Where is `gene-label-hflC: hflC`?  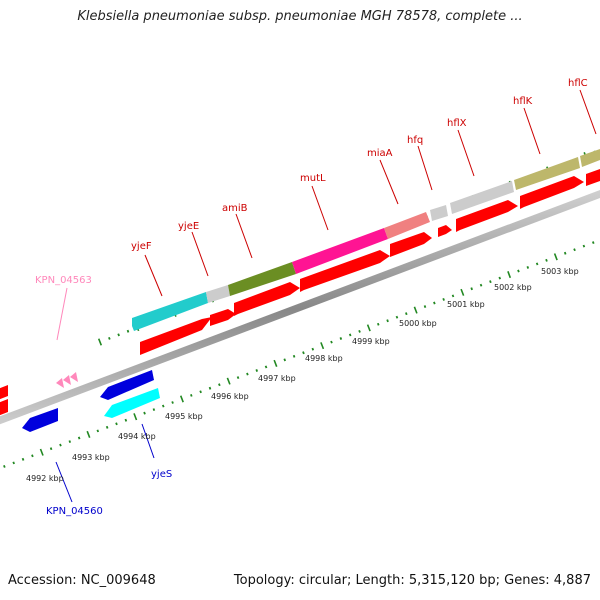 gene-label-hflC: hflC is located at coordinates (578, 83).